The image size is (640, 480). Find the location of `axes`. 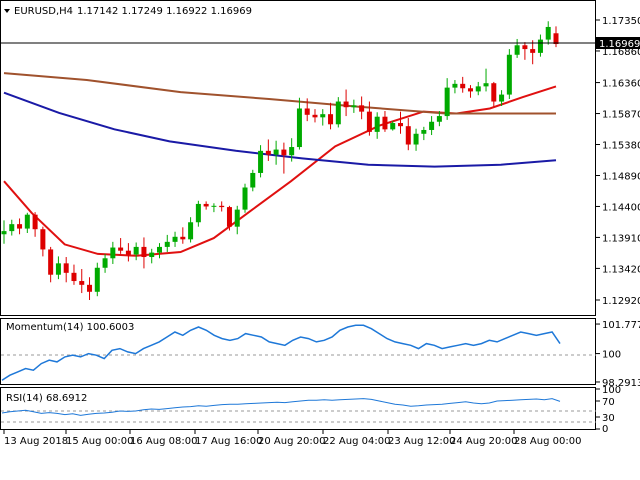

axes is located at coordinates (598, 160).